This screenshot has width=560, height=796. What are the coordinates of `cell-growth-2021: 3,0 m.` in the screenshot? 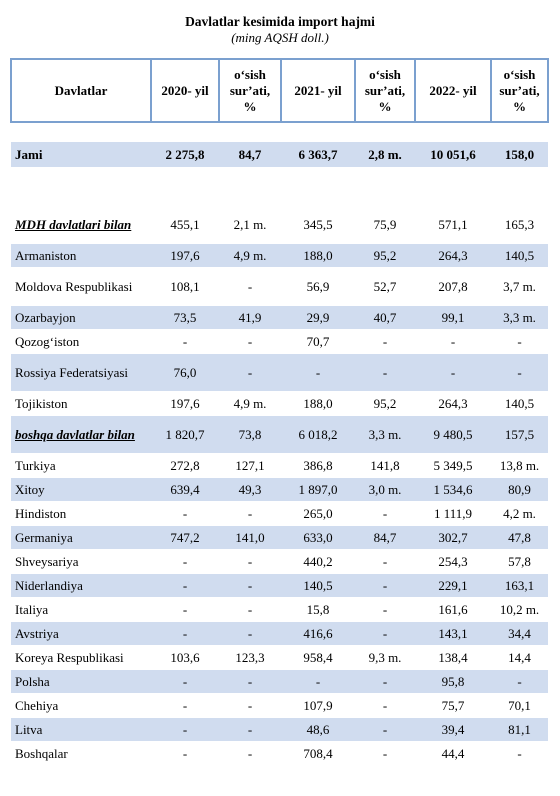 It's located at (385, 489).